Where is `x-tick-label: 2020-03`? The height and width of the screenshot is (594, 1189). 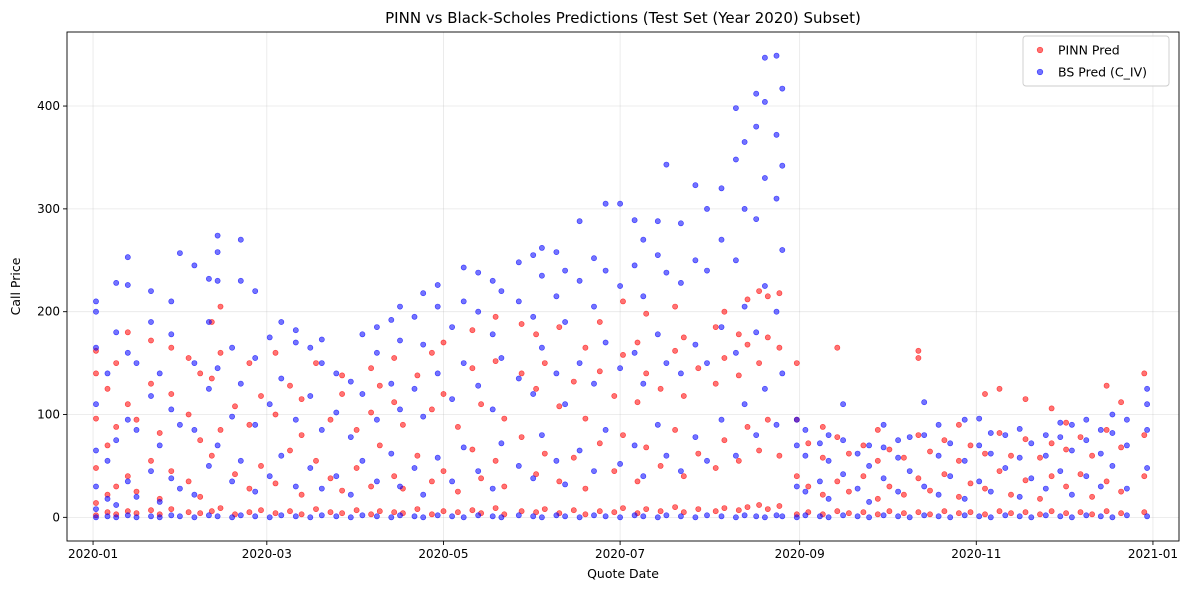
x-tick-label: 2020-03 is located at coordinates (267, 554).